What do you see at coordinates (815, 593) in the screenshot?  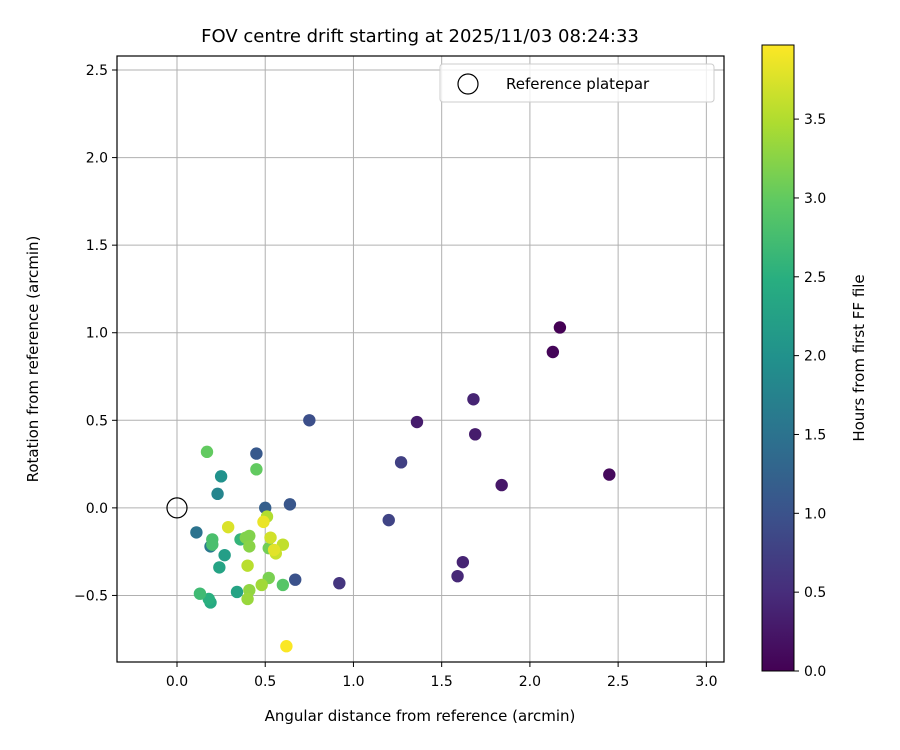 I see `colorbar-tick-label: 0.5` at bounding box center [815, 593].